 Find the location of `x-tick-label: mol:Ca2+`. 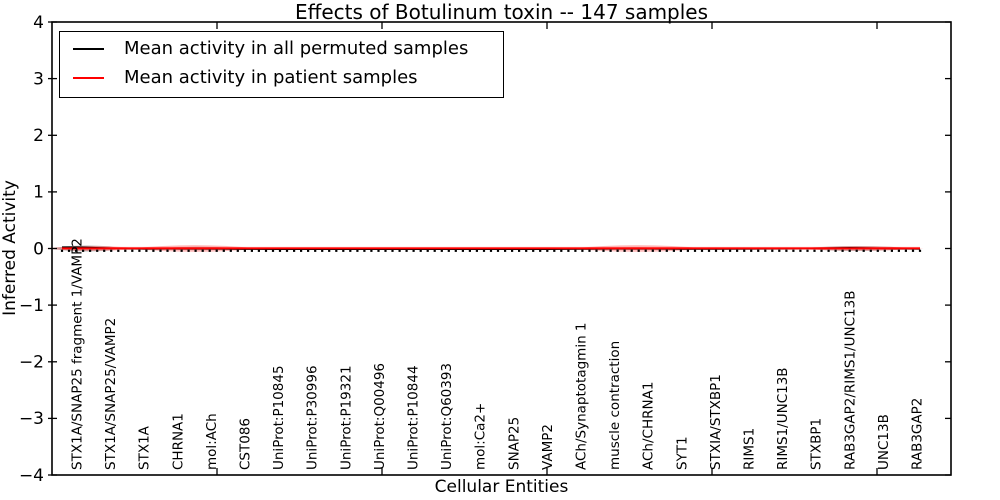

x-tick-label: mol:Ca2+ is located at coordinates (481, 436).